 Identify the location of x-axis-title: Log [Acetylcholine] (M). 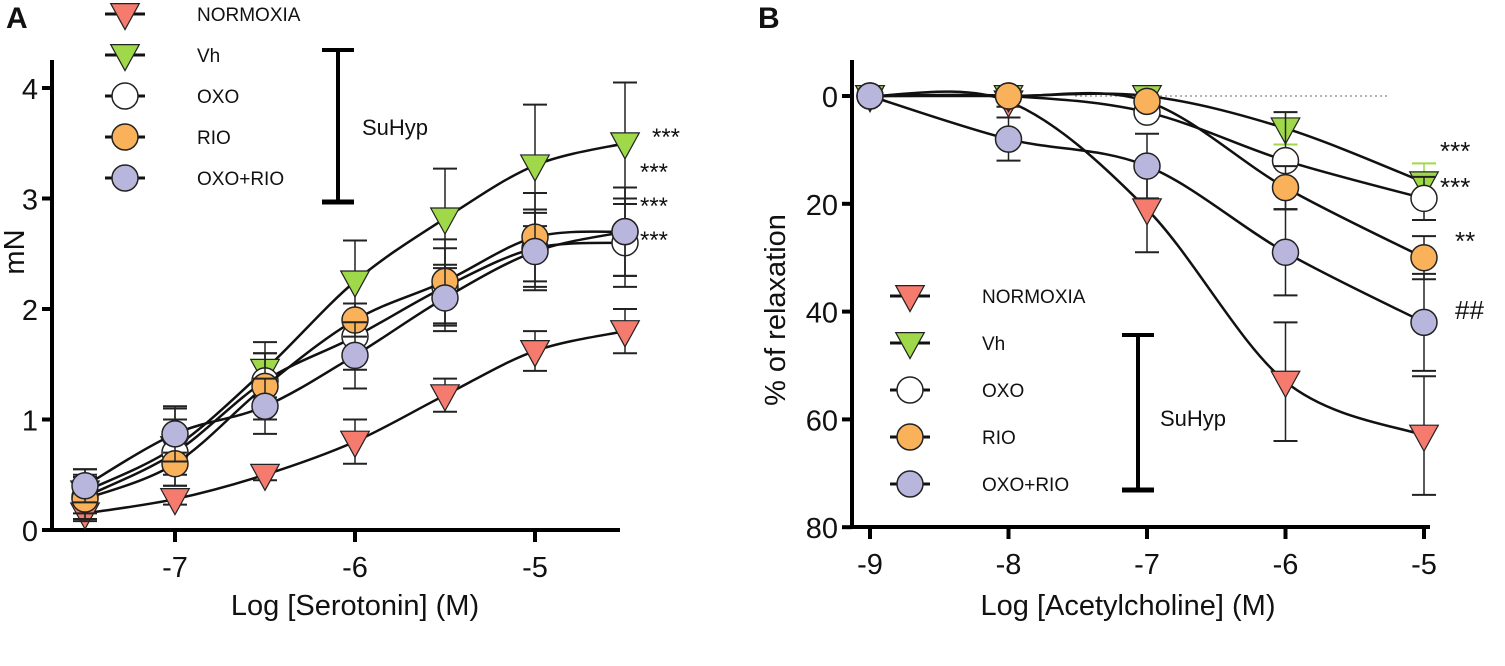
(1128, 606).